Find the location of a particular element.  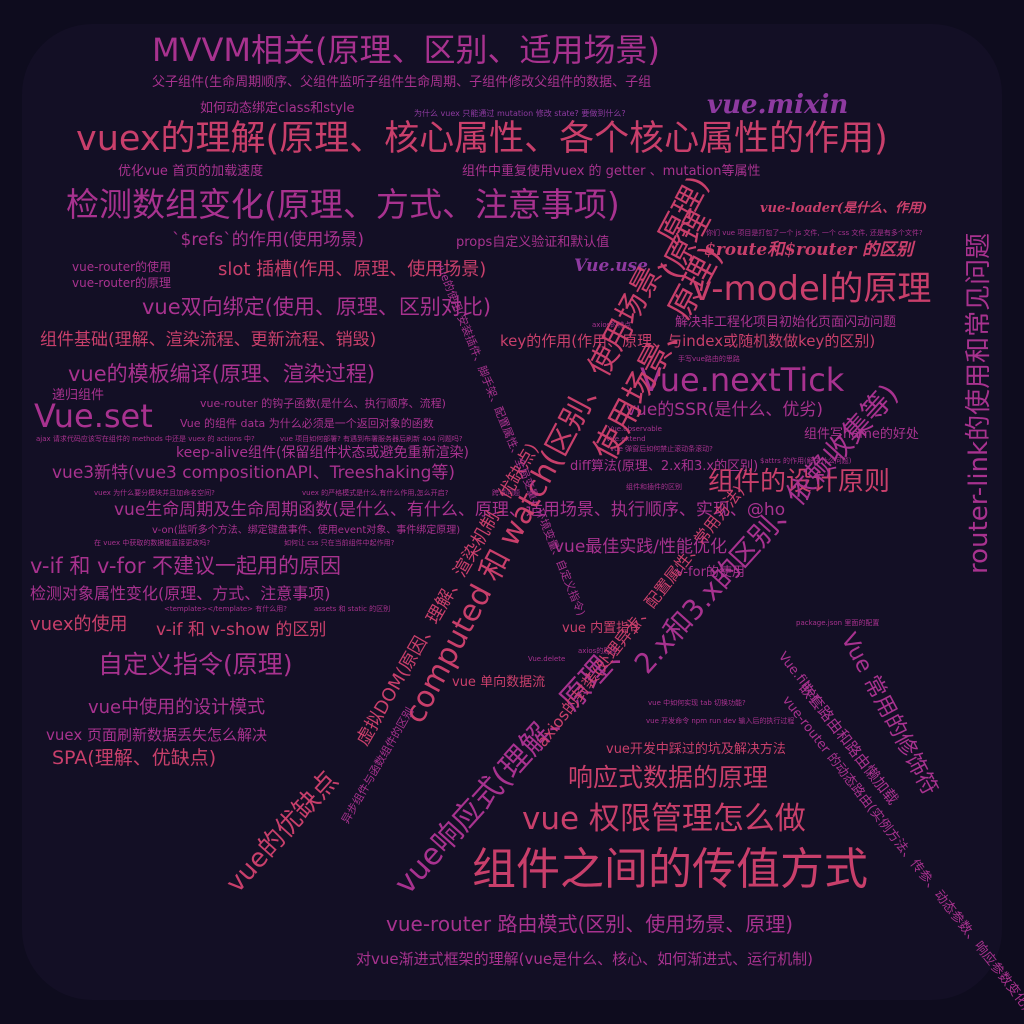

cloud-word: 检测对象属性变化(原理、方式、注意事项) is located at coordinates (180, 593).